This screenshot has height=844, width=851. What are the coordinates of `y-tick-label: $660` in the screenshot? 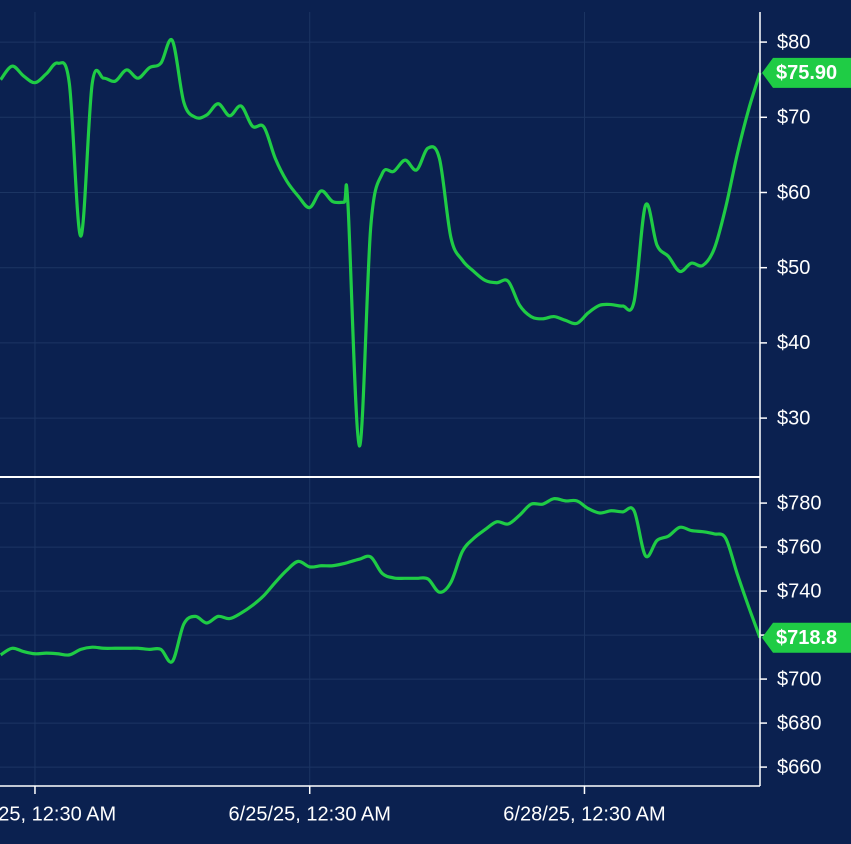 It's located at (799, 767).